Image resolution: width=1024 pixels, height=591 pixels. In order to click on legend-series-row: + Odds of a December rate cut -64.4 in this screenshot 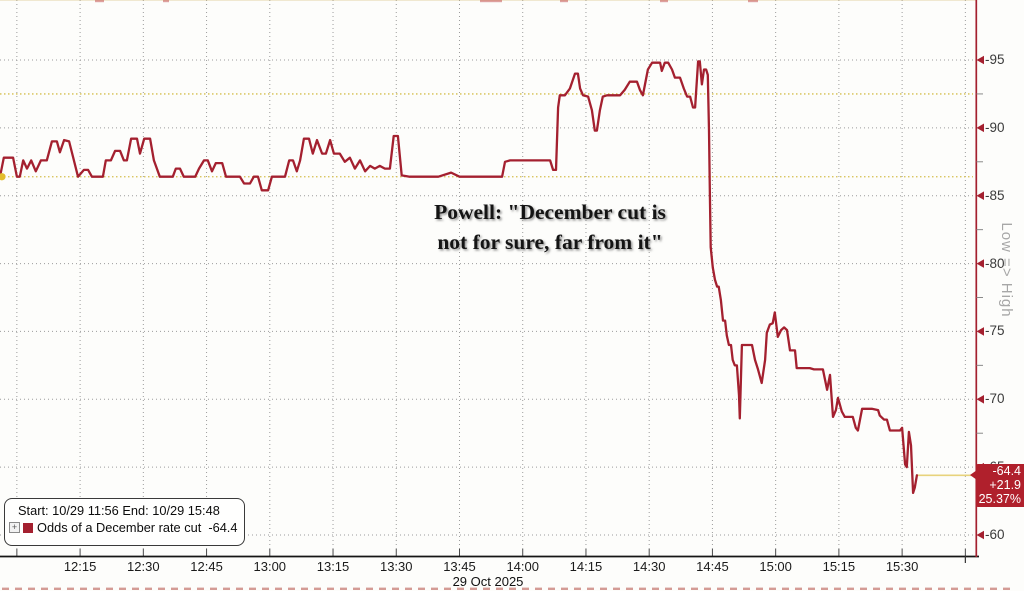, I will do `click(124, 526)`.